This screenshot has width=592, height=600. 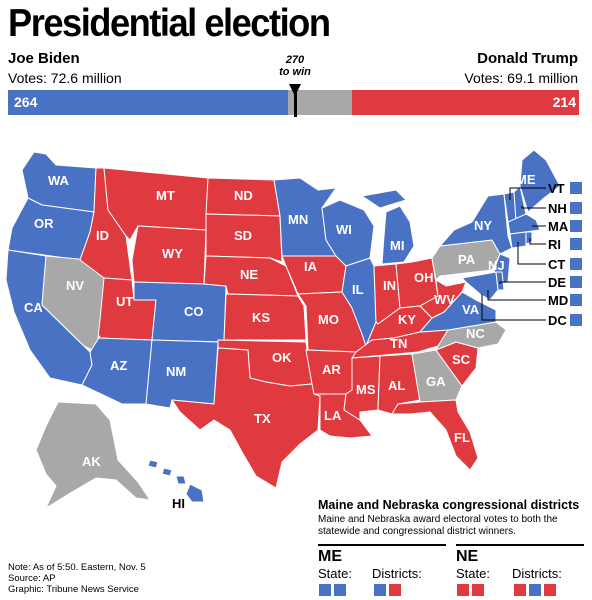 What do you see at coordinates (65, 78) in the screenshot?
I see `biden-votes: Votes: 72.6 million` at bounding box center [65, 78].